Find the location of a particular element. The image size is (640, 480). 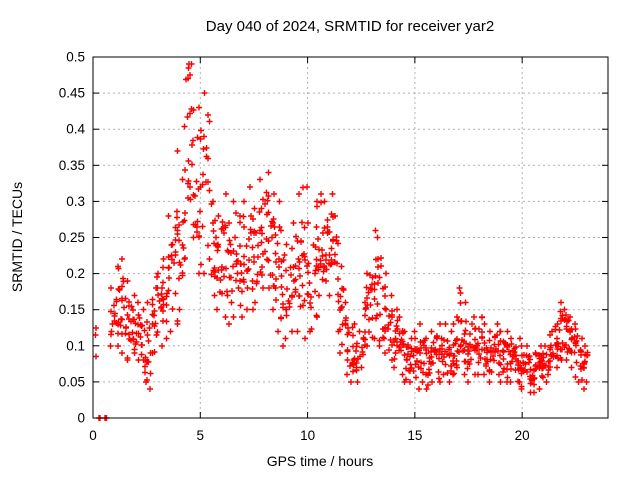

y-tick-label: 0.45 is located at coordinates (72, 93).